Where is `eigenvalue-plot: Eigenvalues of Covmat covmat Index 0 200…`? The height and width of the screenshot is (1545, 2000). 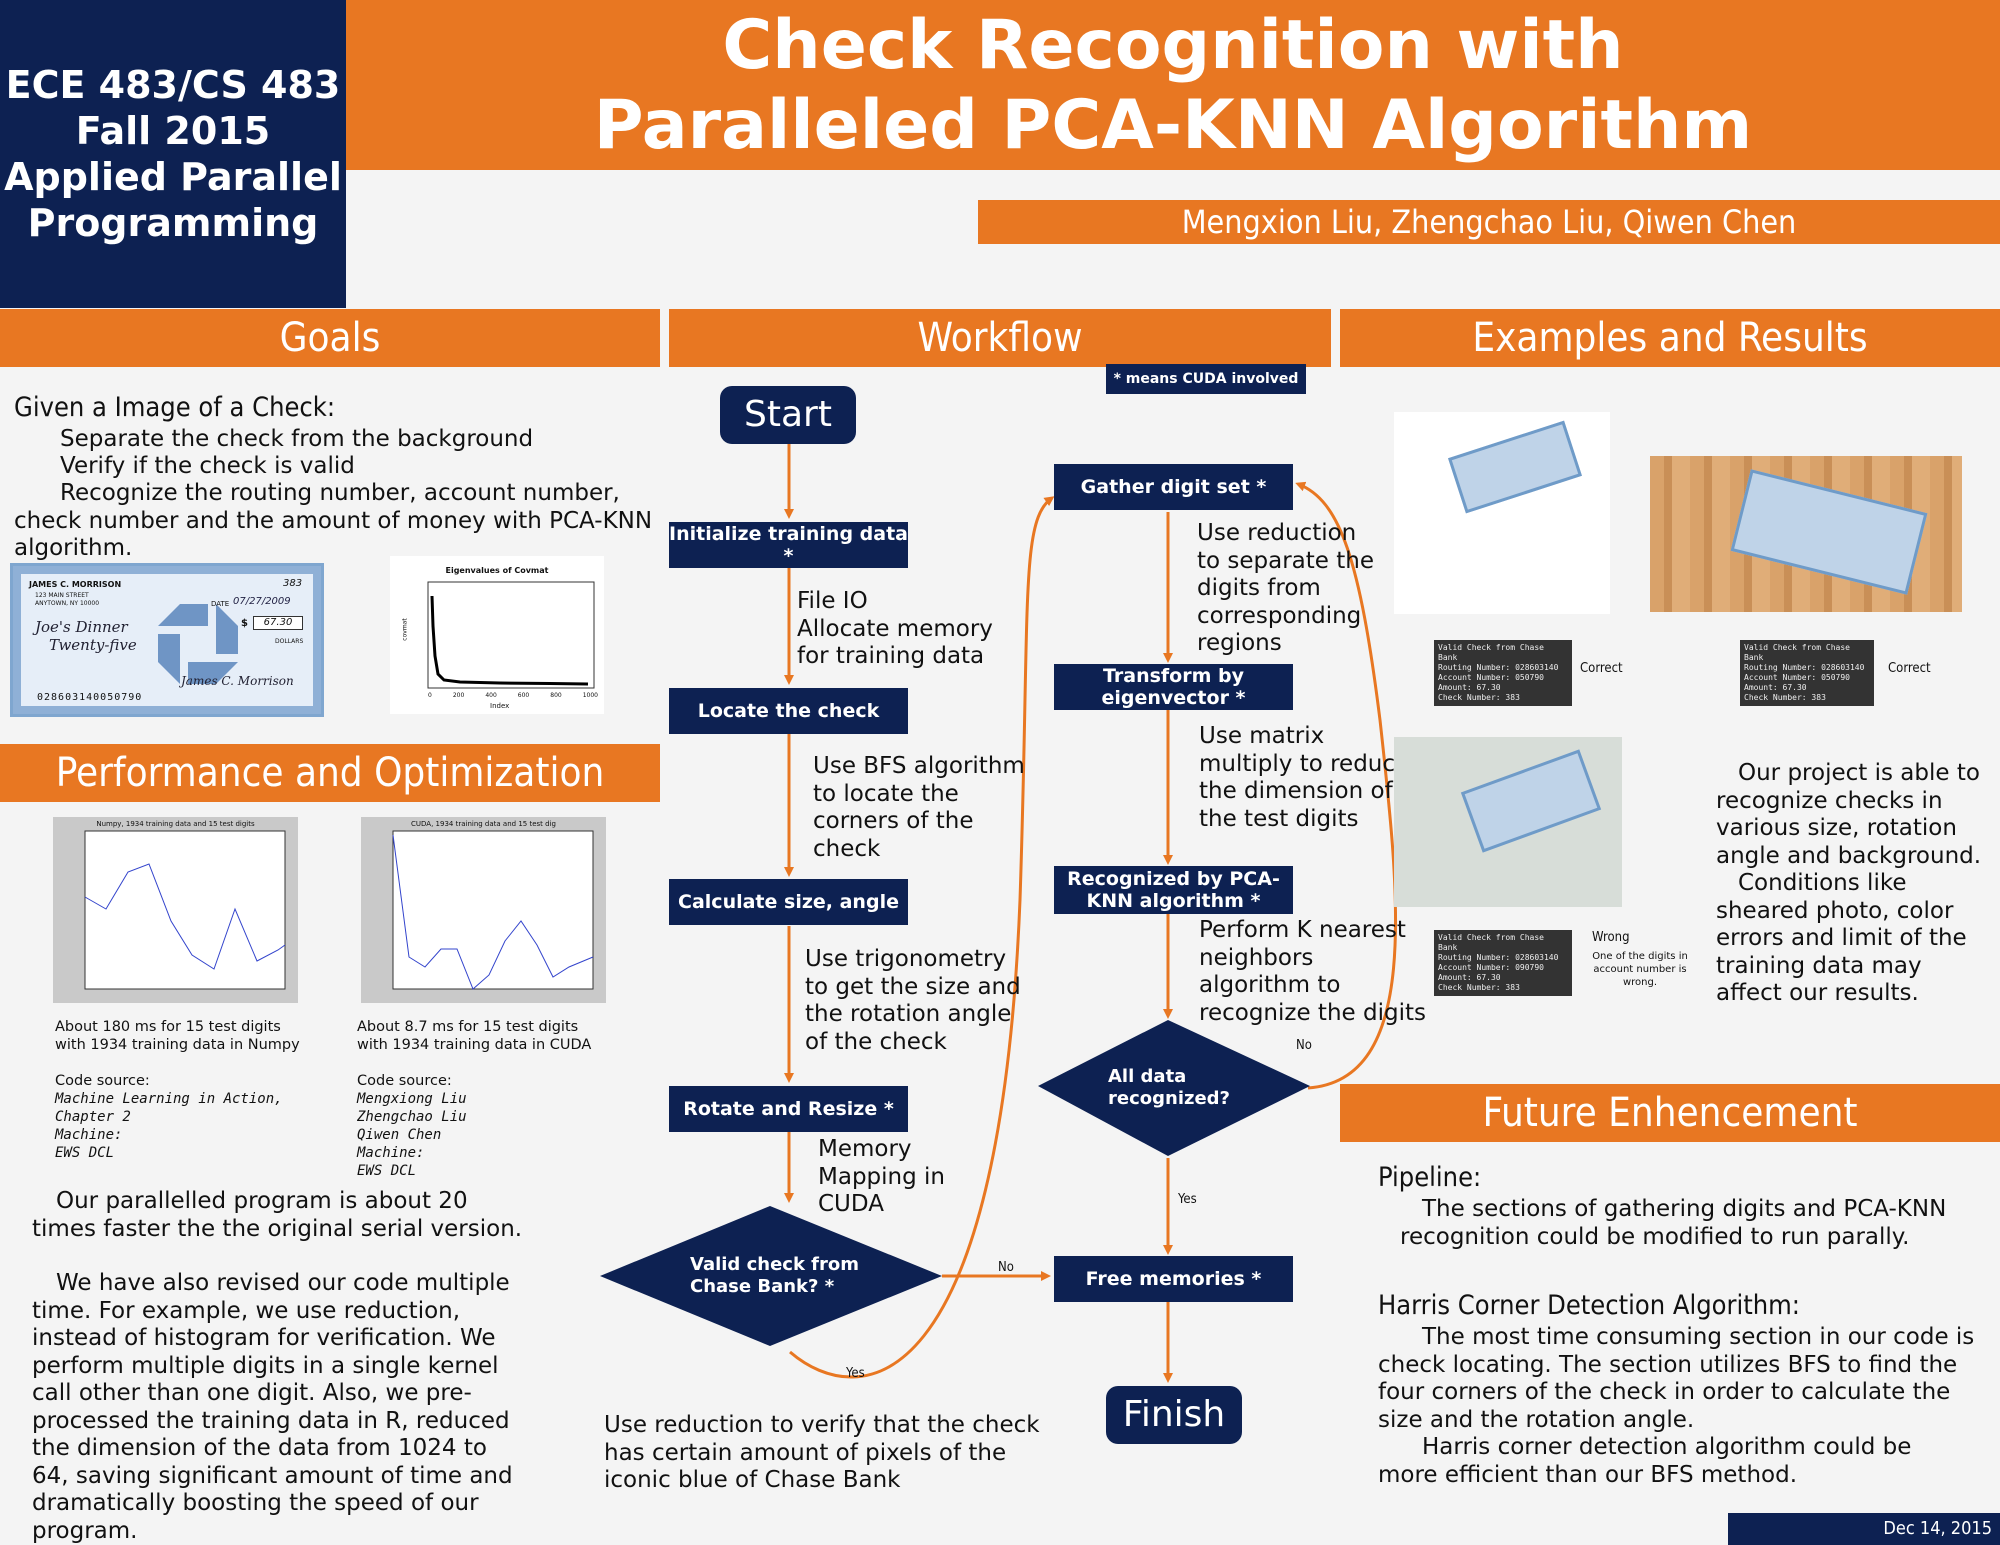
eigenvalue-plot: Eigenvalues of Covmat covmat Index 0 200… is located at coordinates (497, 635).